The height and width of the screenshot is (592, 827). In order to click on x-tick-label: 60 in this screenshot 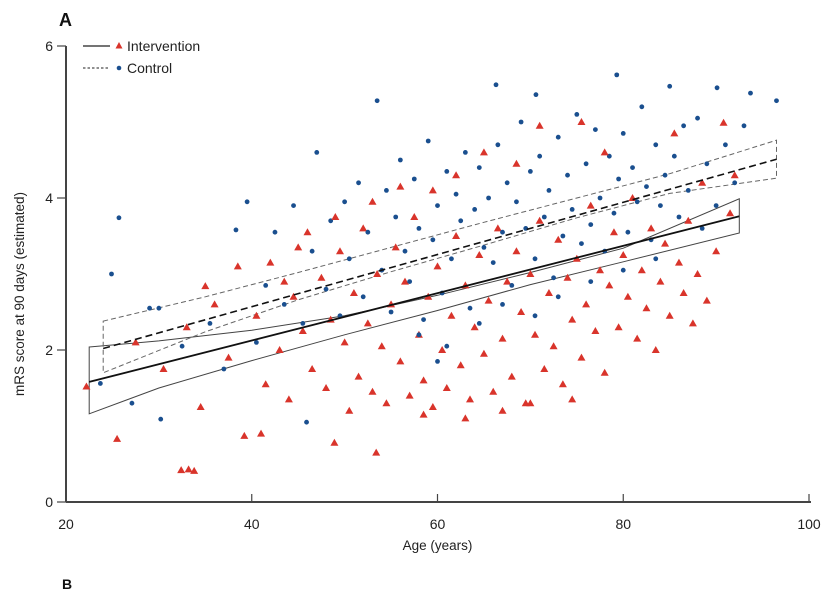, I will do `click(438, 524)`.